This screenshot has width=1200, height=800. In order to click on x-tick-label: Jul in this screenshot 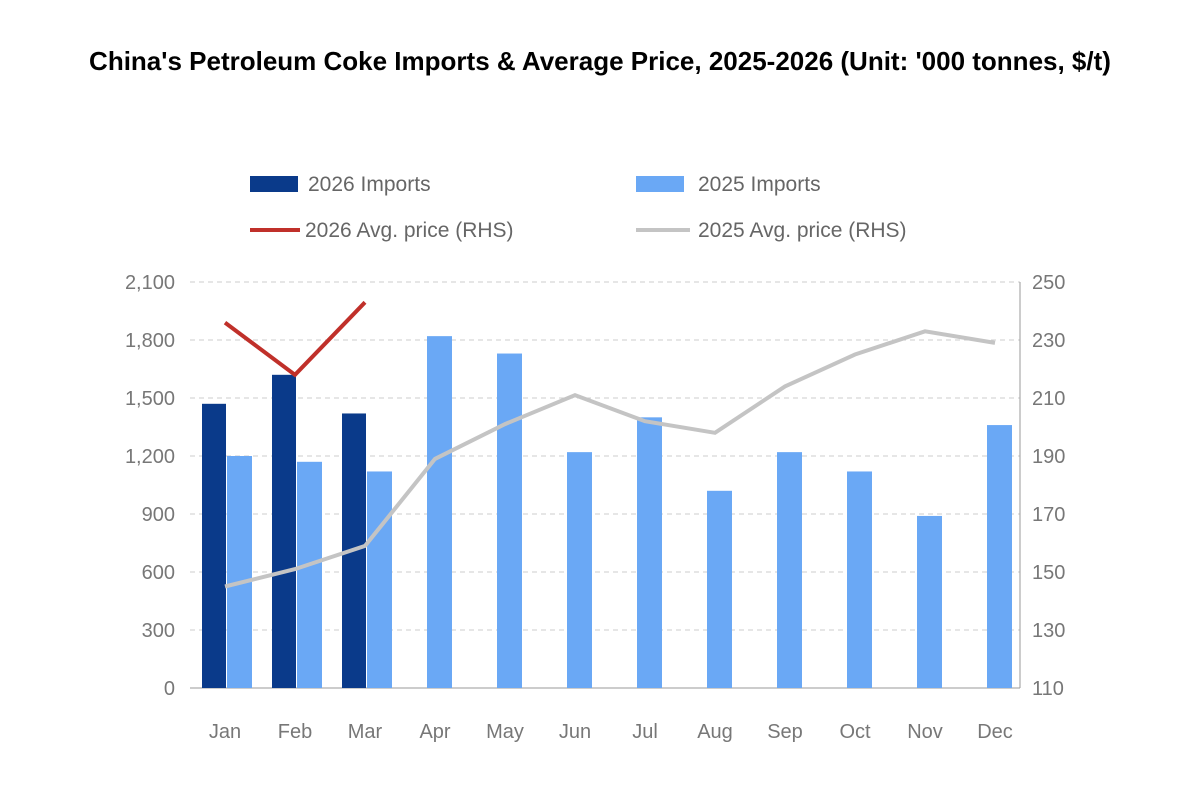, I will do `click(645, 732)`.